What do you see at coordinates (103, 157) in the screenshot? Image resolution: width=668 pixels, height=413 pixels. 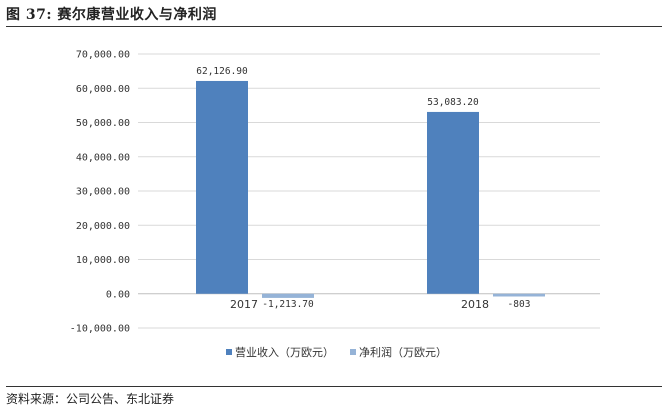 I see `y-tick-label: 40,000.00` at bounding box center [103, 157].